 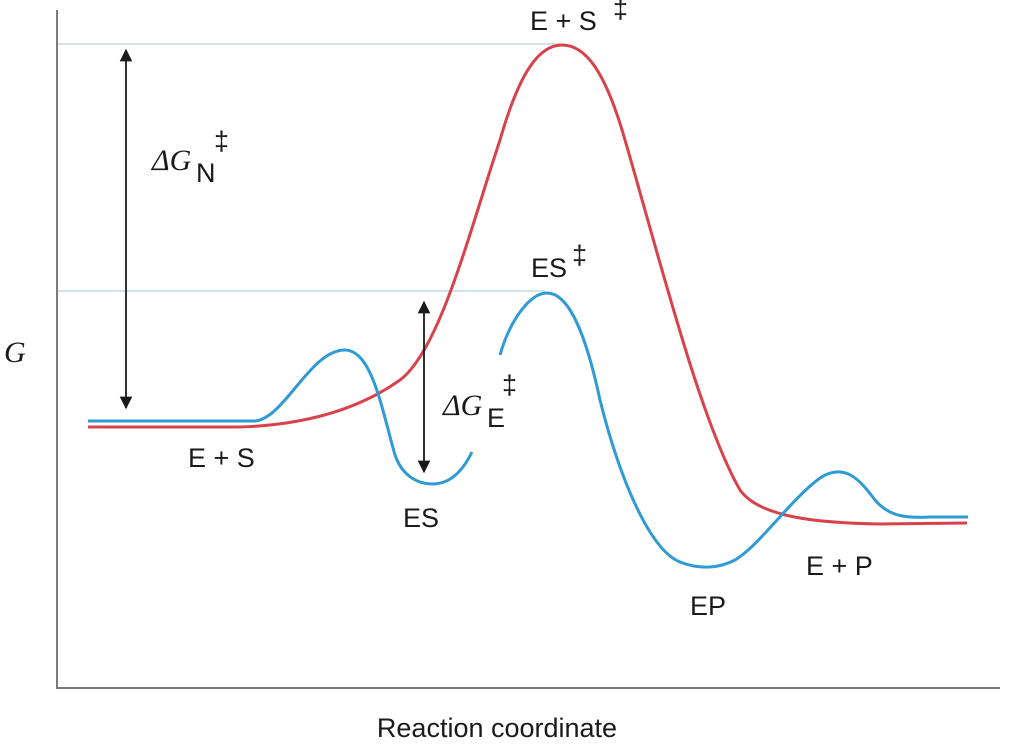 I want to click on uncatalyzed-ts-label: E + S ‡, so click(x=579, y=18).